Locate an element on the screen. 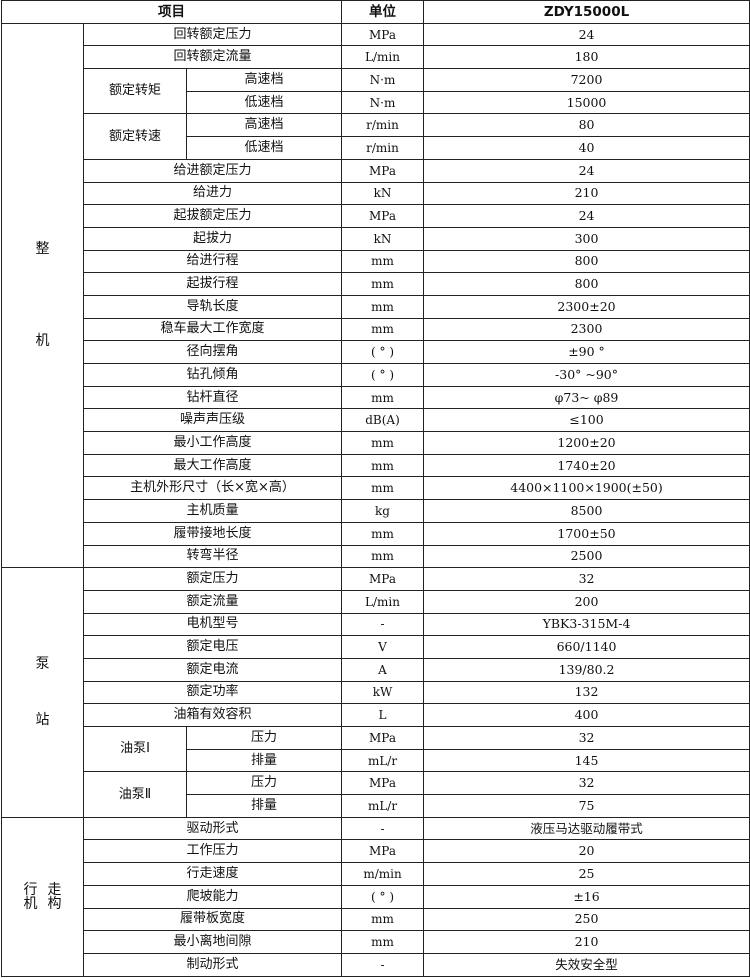 The image size is (750, 978). table-row: 油泵Ⅱ 压力 MPa 32 is located at coordinates (376, 794).